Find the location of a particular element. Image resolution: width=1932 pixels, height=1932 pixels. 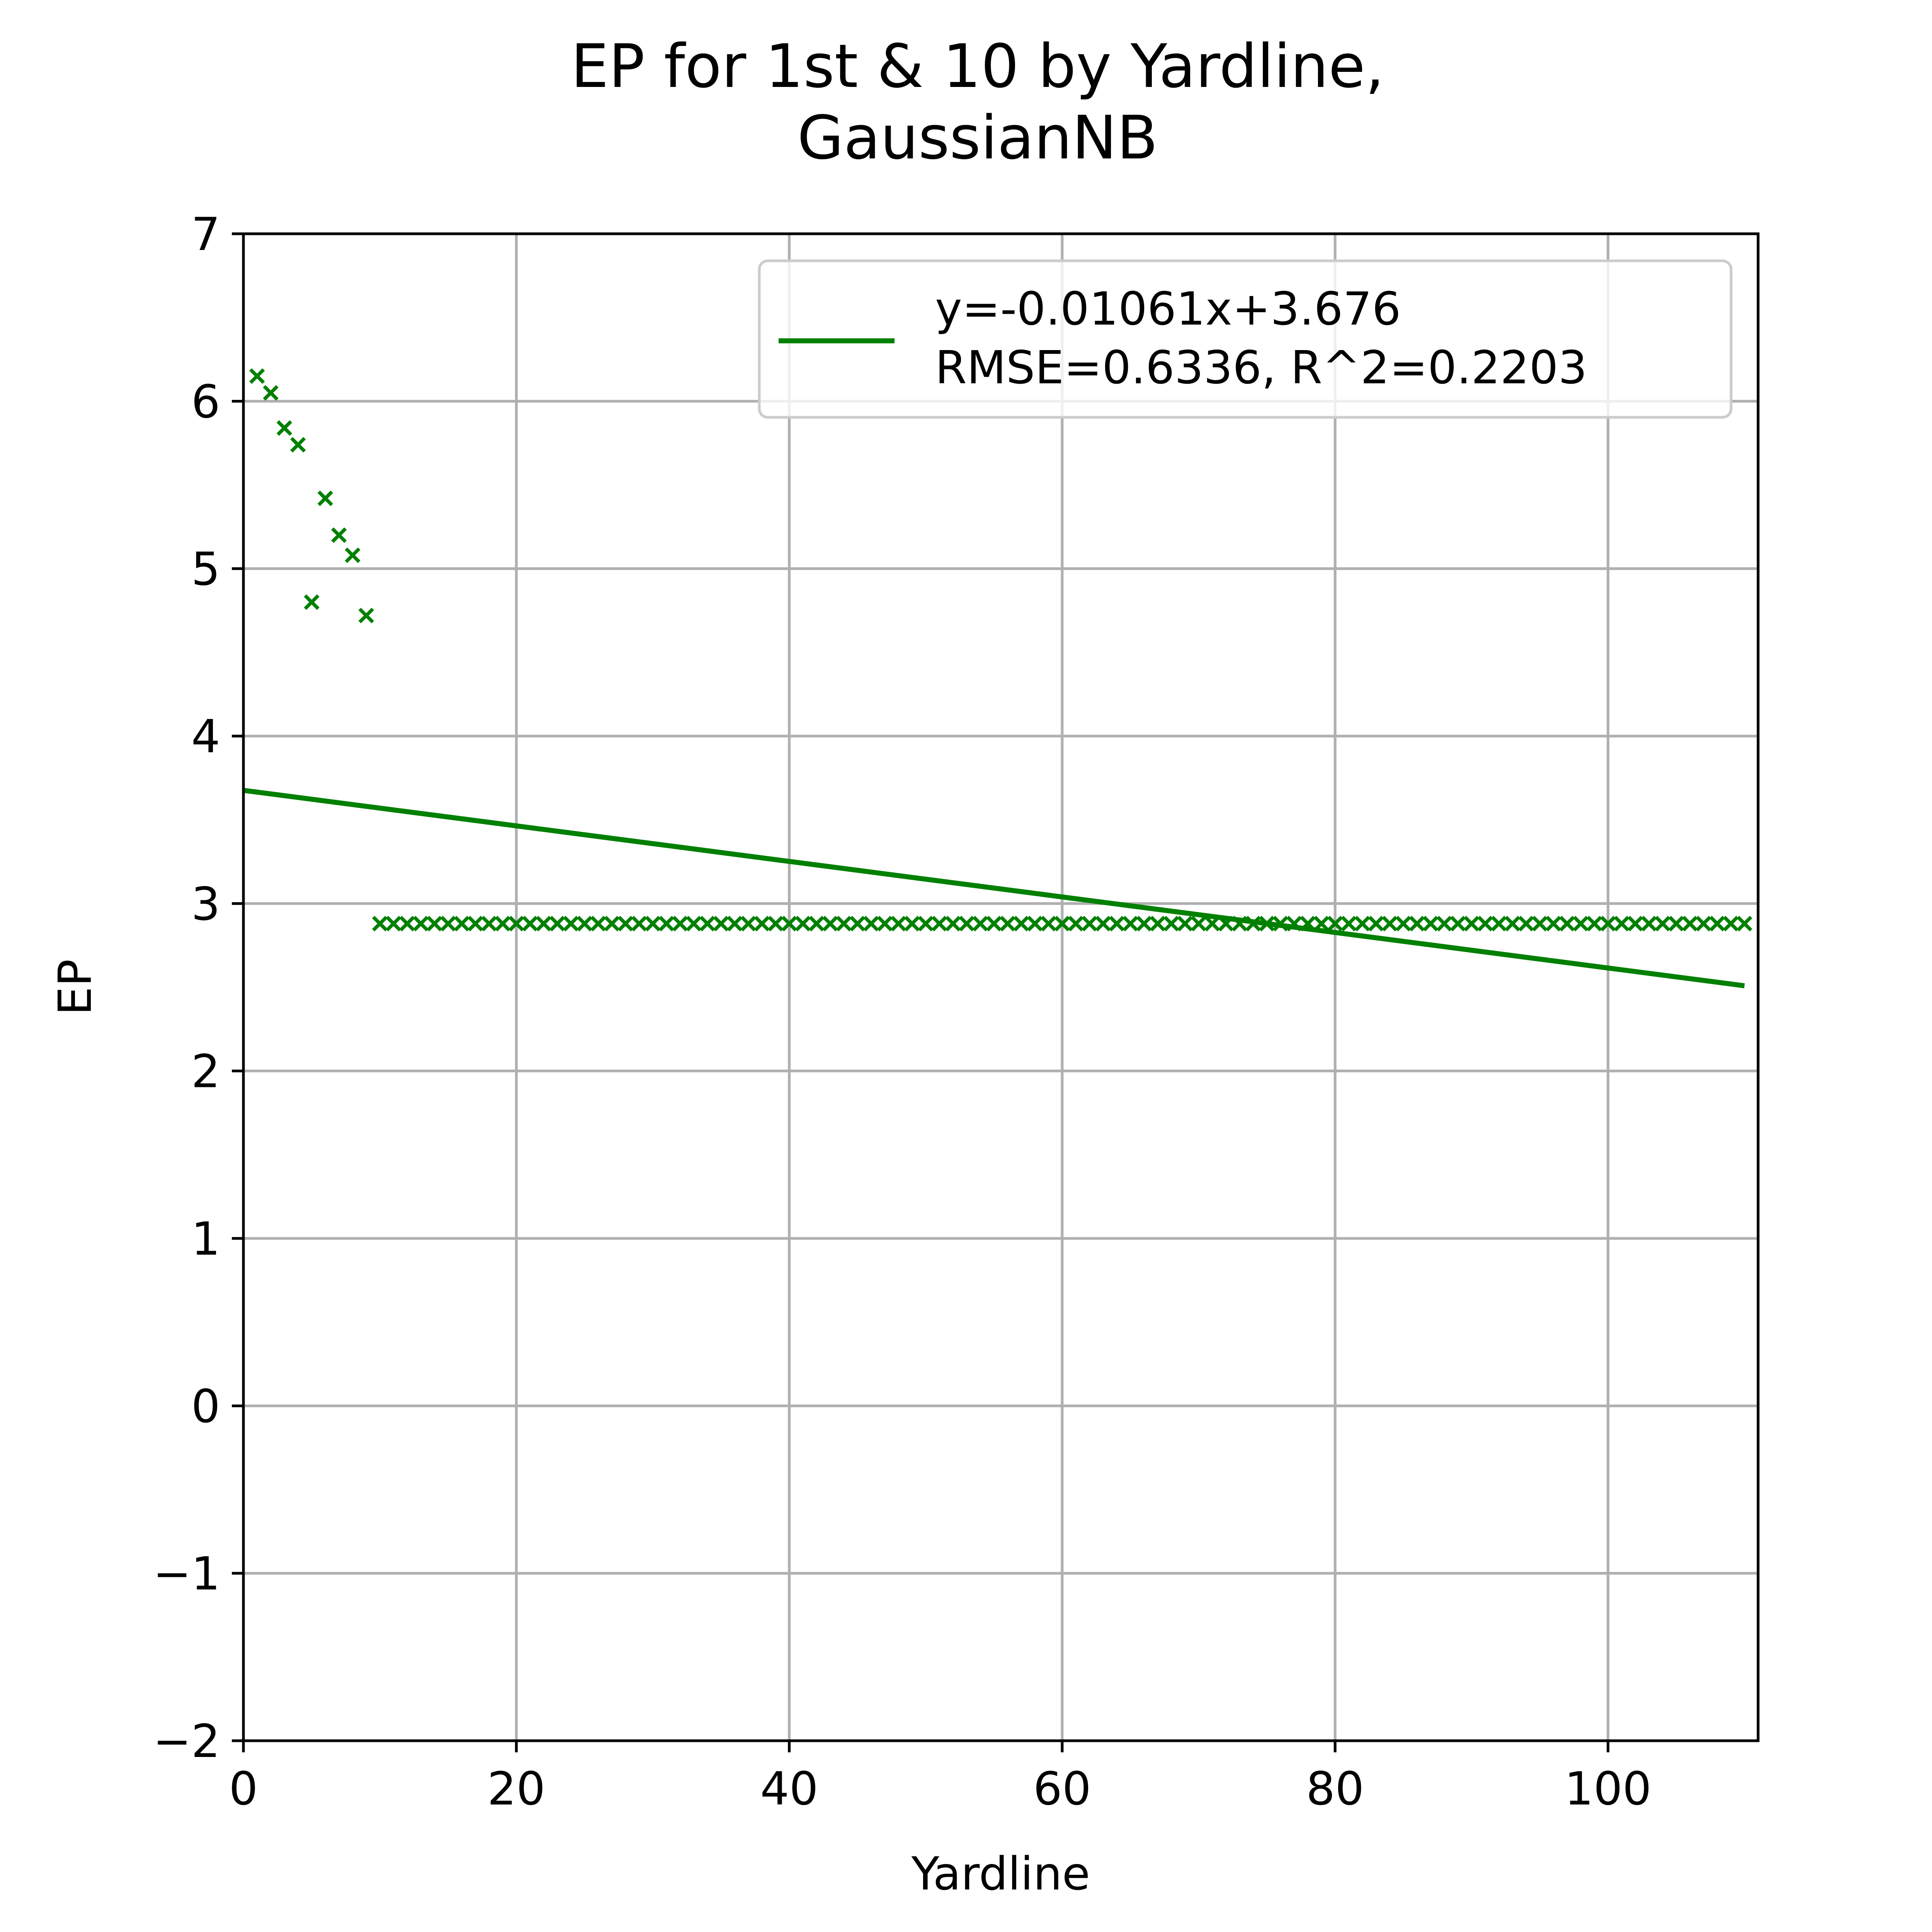

x-tick-label: 0 is located at coordinates (244, 1788).